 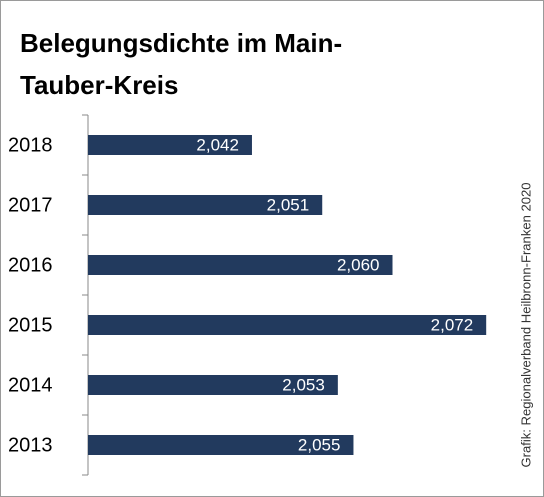 What do you see at coordinates (217, 144) in the screenshot?
I see `value-label: 2,042` at bounding box center [217, 144].